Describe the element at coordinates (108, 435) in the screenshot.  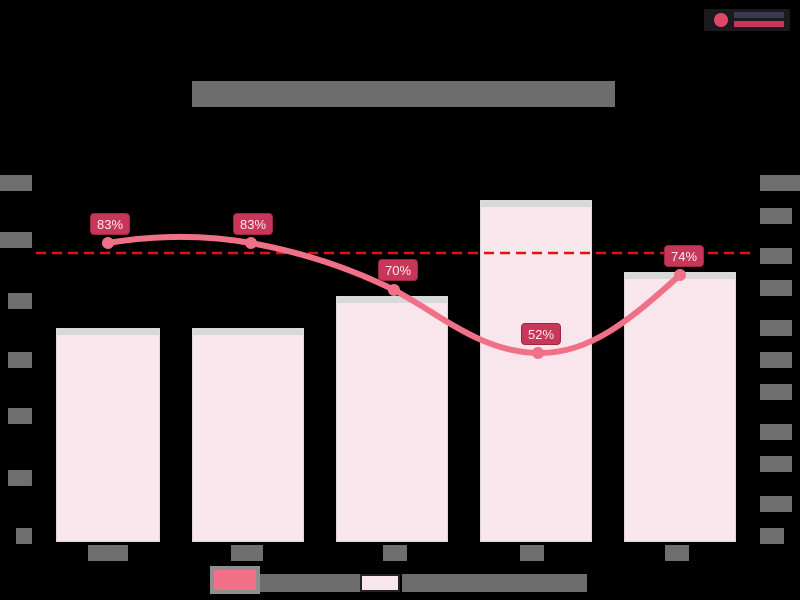
I see `bar-volume-2019` at that location.